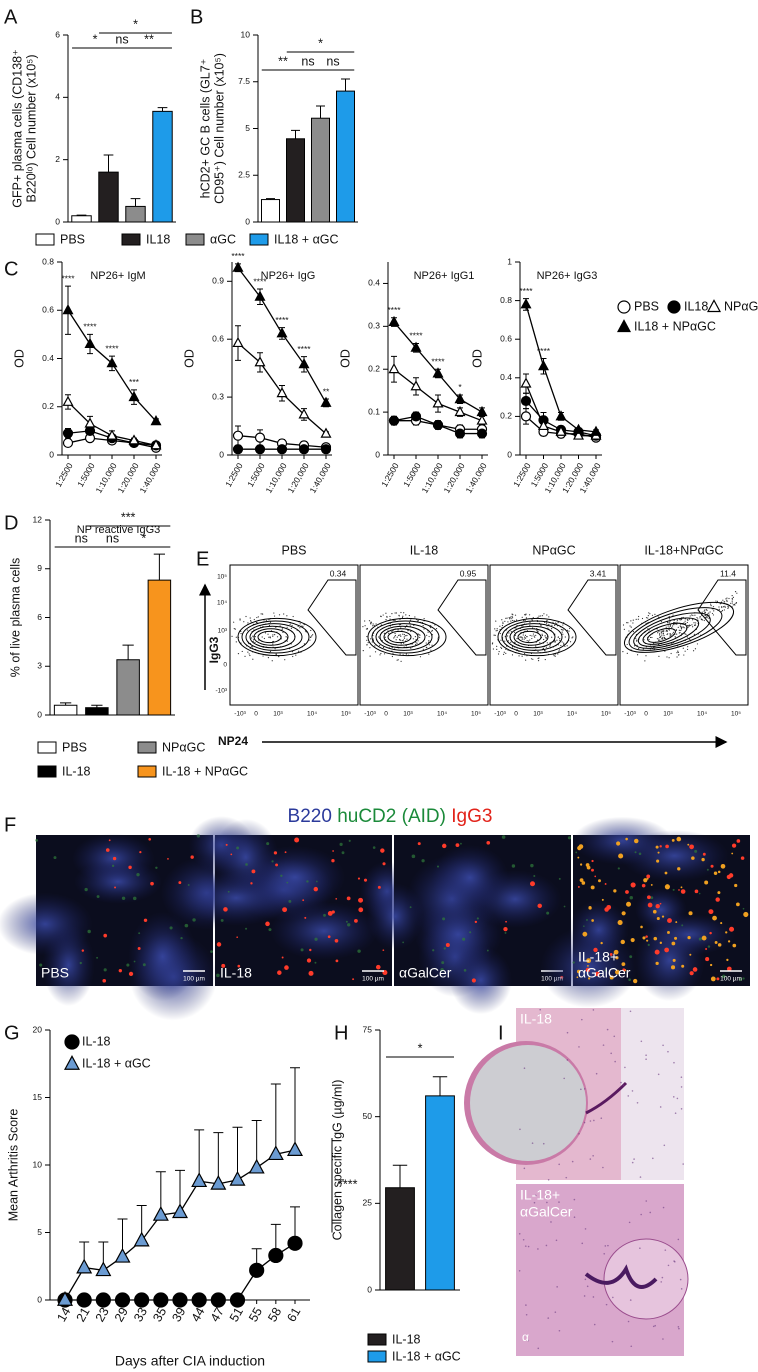 The width and height of the screenshot is (758, 1372). Describe the element at coordinates (195, 239) in the screenshot. I see `legend-swatch` at that location.